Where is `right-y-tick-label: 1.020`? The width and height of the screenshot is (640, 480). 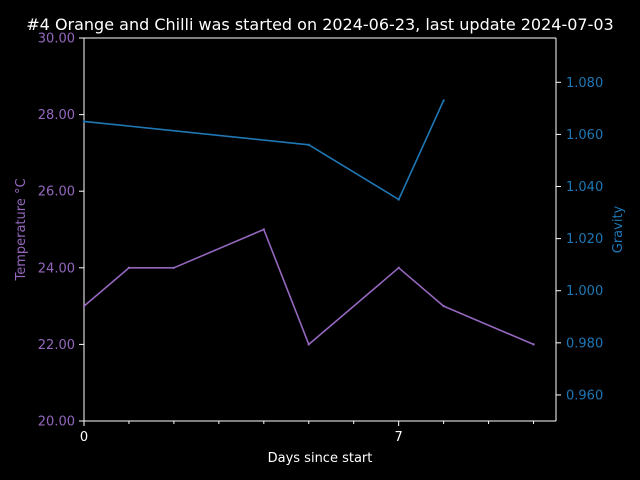 right-y-tick-label: 1.020 is located at coordinates (584, 239).